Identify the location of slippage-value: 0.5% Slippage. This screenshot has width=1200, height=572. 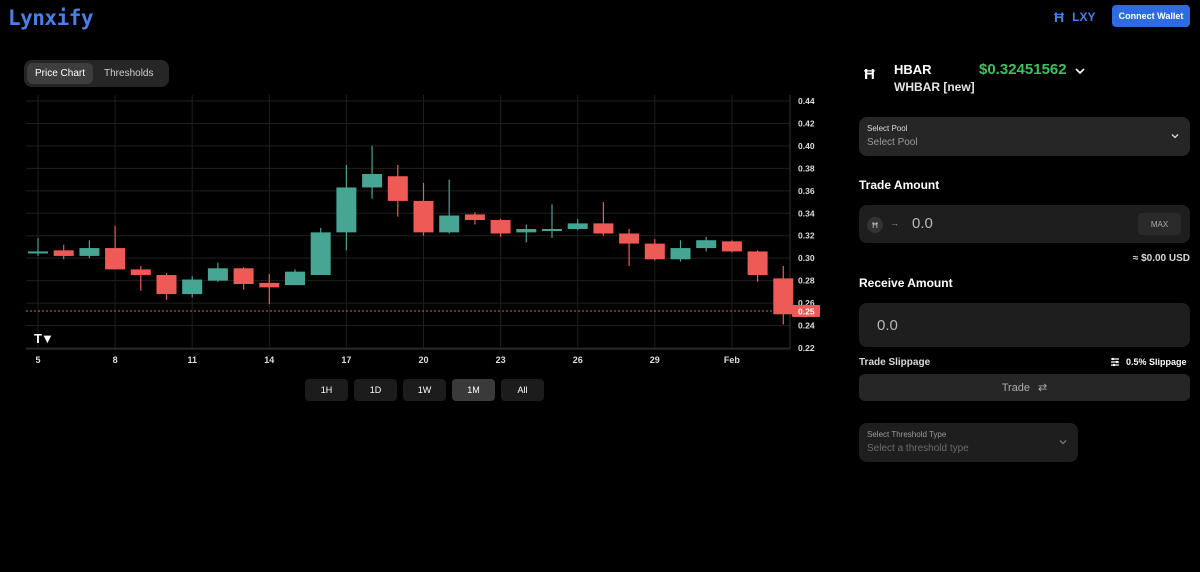
(1156, 362).